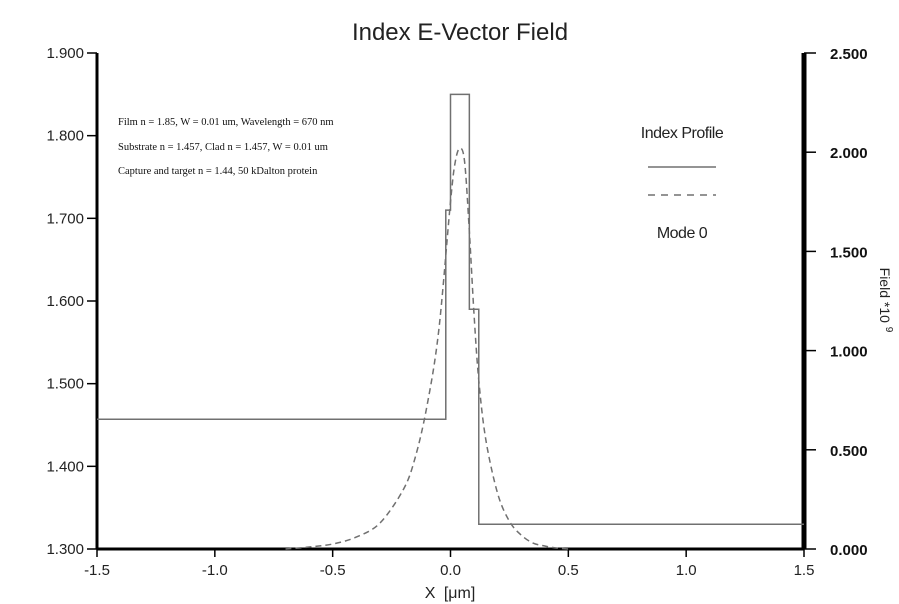 Image resolution: width=899 pixels, height=604 pixels. What do you see at coordinates (460, 32) in the screenshot?
I see `chart-title: Index E-Vector Field` at bounding box center [460, 32].